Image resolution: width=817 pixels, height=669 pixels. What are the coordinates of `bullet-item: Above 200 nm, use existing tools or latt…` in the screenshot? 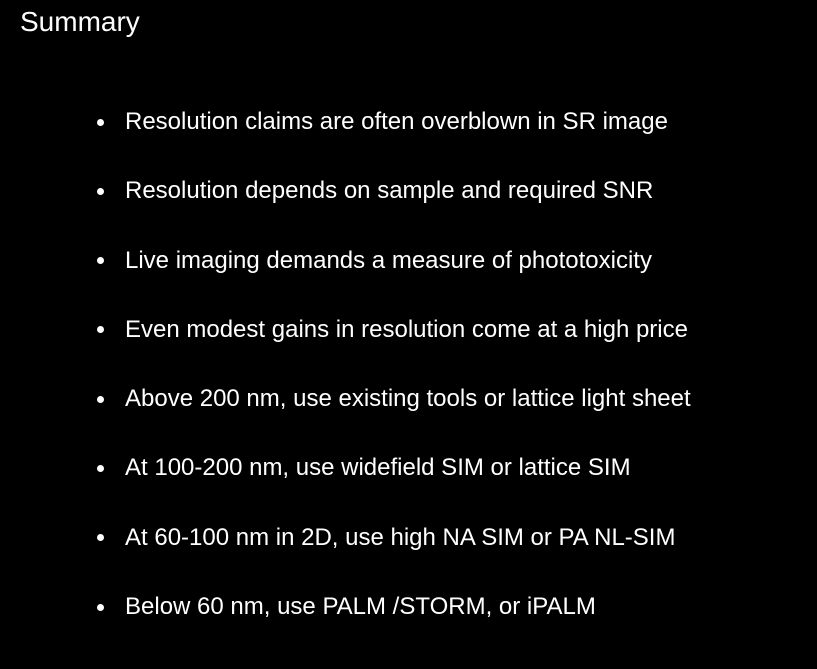 It's located at (394, 399).